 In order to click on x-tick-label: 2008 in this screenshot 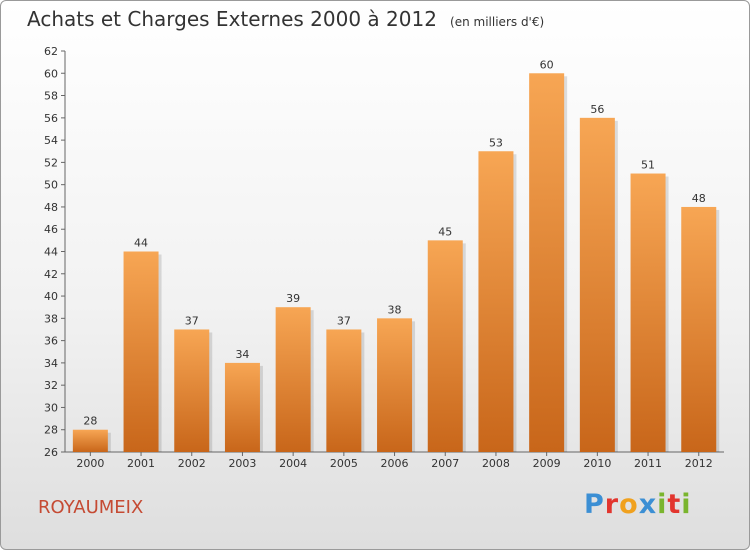, I will do `click(496, 463)`.